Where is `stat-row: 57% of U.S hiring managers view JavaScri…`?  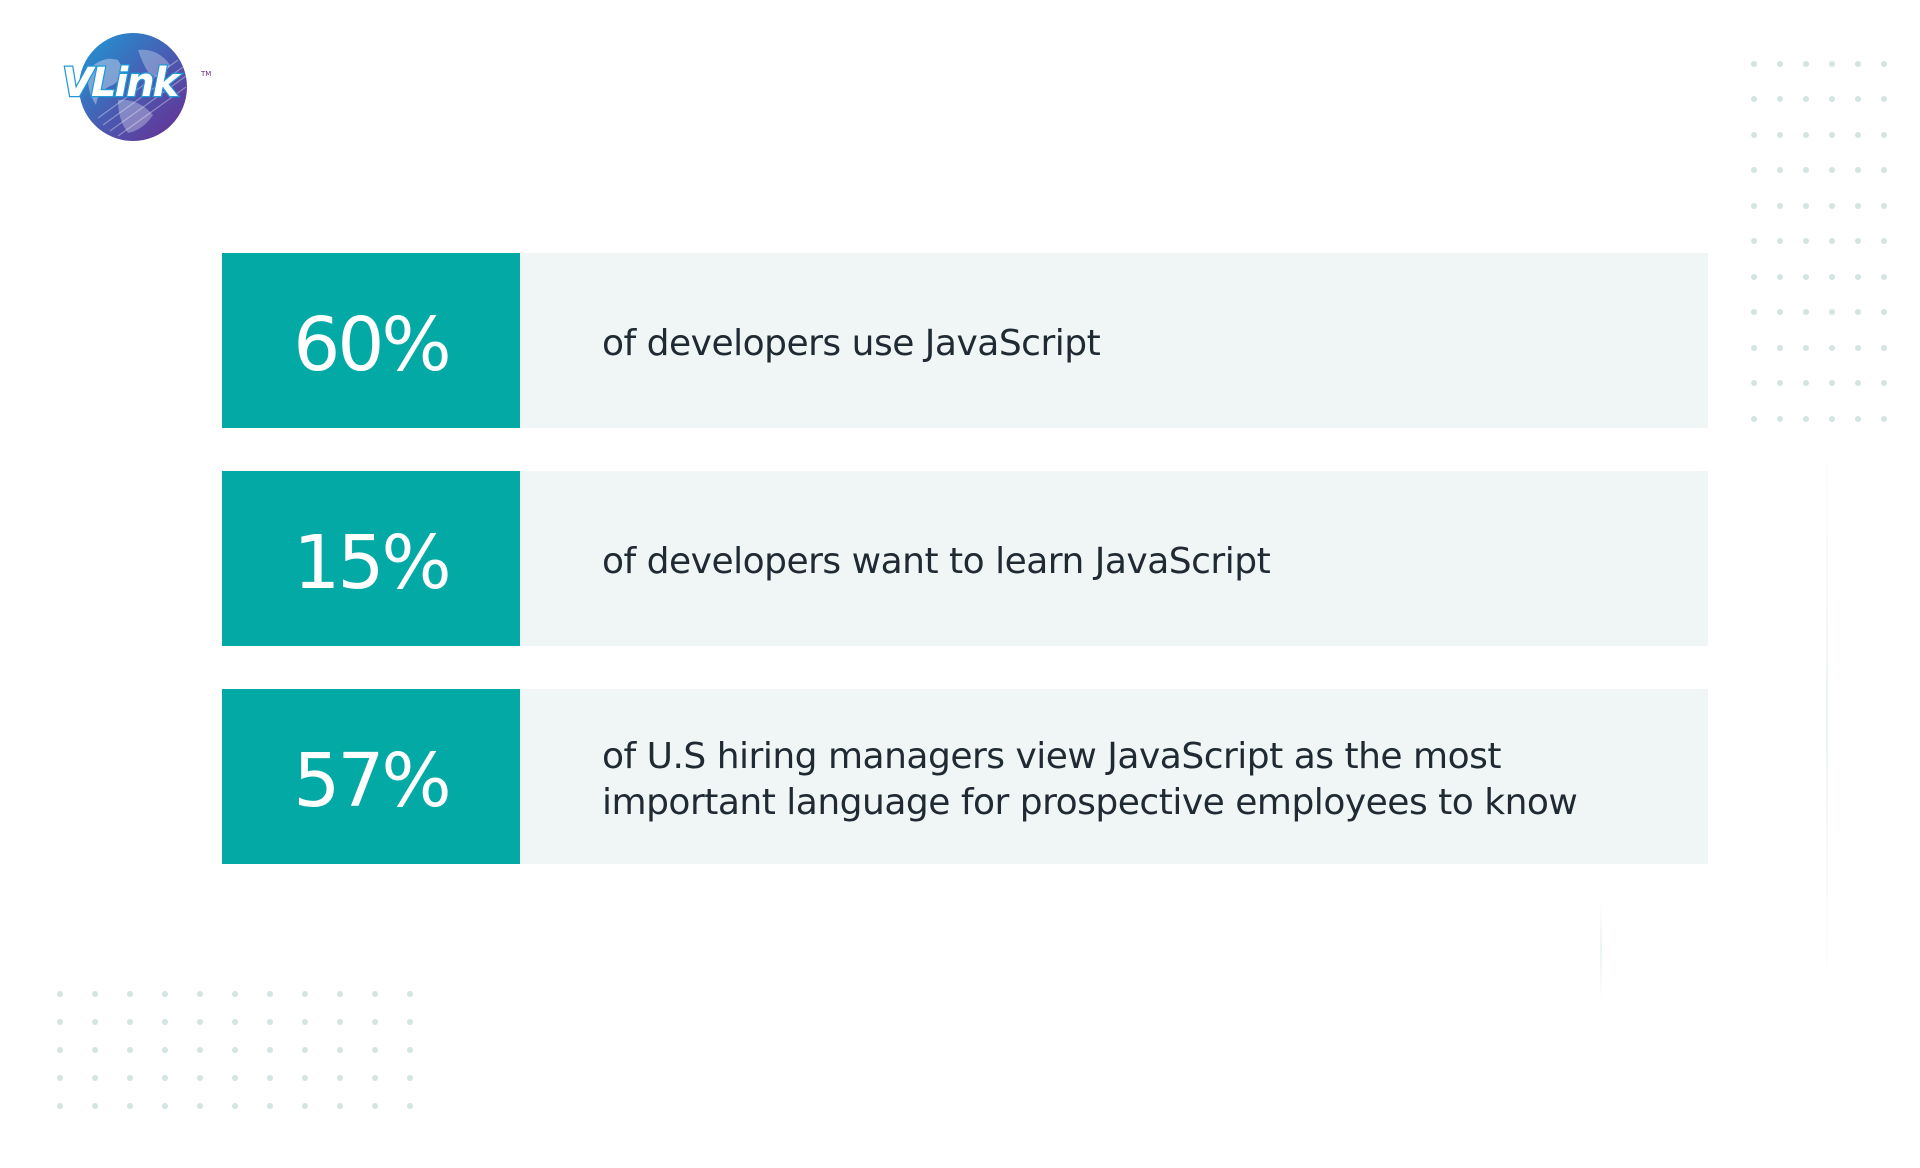
stat-row: 57% of U.S hiring managers view JavaScri… is located at coordinates (965, 776).